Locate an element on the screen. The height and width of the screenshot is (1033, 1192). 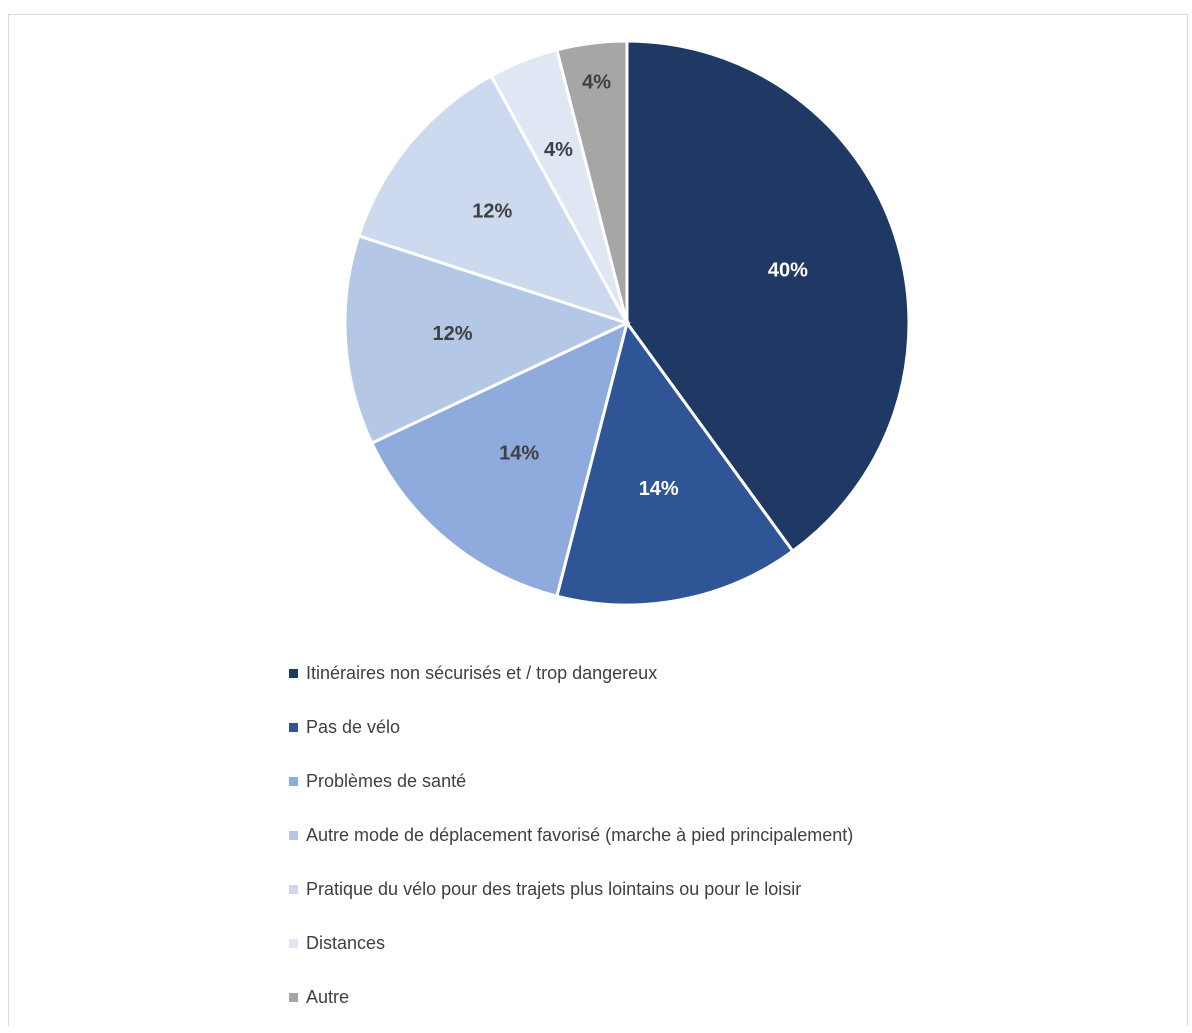
legend-label: Autre is located at coordinates (328, 996).